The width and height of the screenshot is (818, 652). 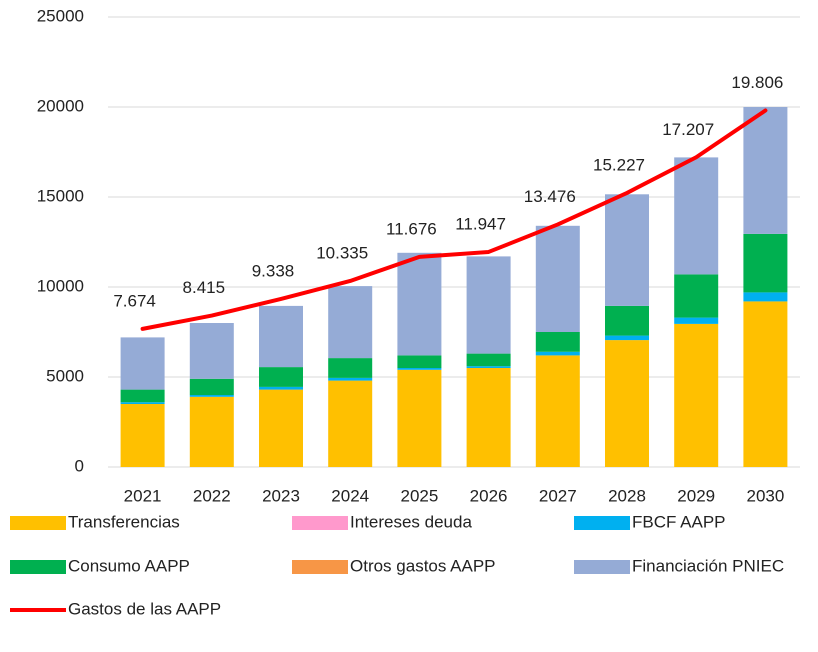 I want to click on data-label: 15.227, so click(x=619, y=164).